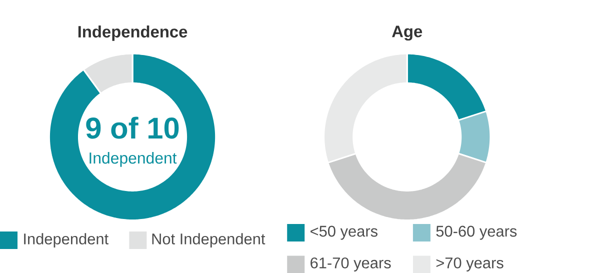 Image resolution: width=606 pixels, height=273 pixels. Describe the element at coordinates (470, 264) in the screenshot. I see `legend-label: >70 years` at that location.